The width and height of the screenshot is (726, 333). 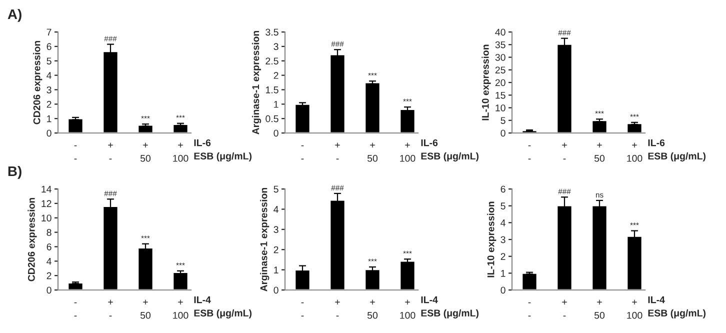 What do you see at coordinates (49, 232) in the screenshot?
I see `y-tick-label: 8` at bounding box center [49, 232].